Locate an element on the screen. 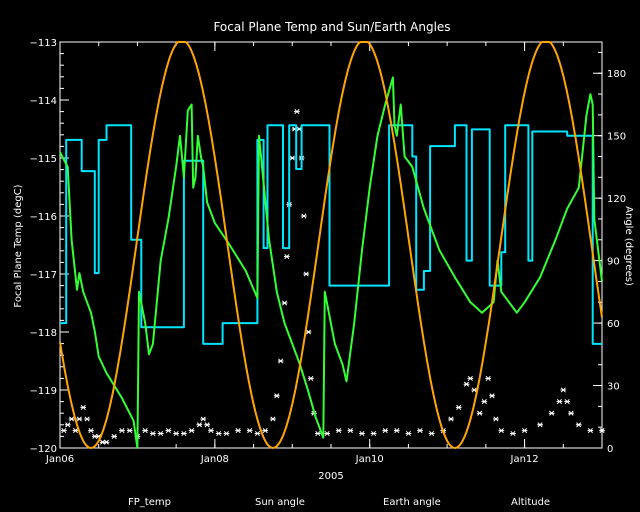  x-tick-label-3: Jan12 is located at coordinates (524, 459).